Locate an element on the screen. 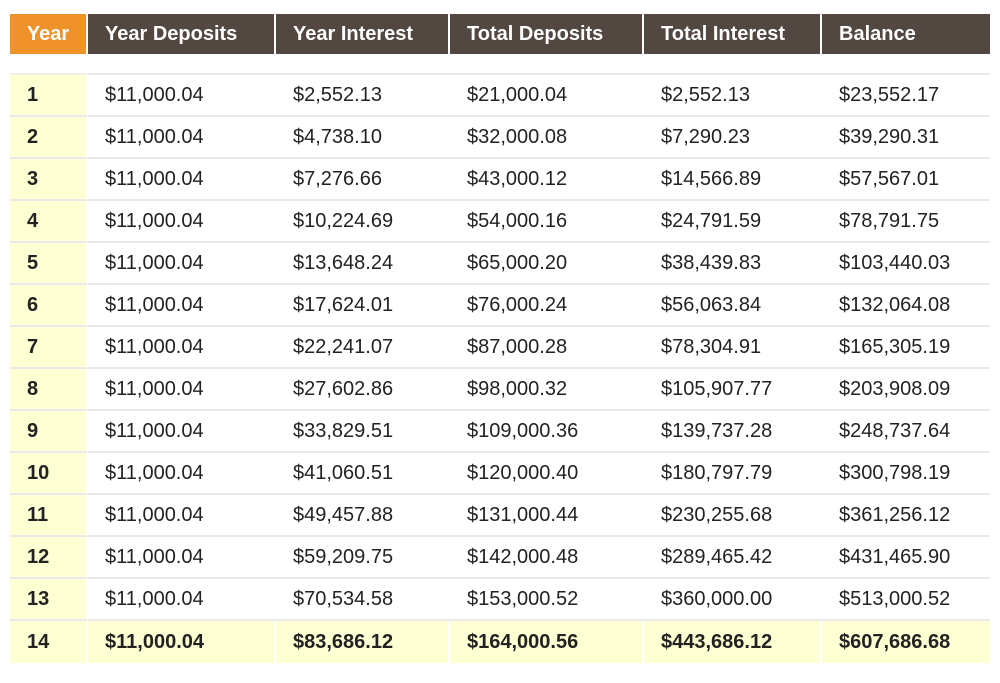 This screenshot has width=1000, height=683. cell-year: 9 is located at coordinates (49, 432).